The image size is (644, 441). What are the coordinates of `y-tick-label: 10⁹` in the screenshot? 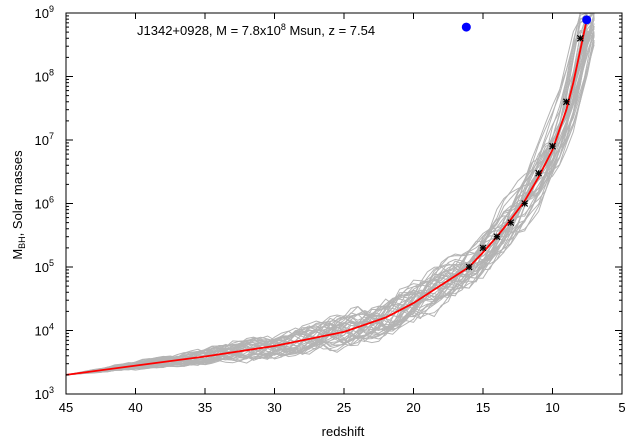 It's located at (44, 12).